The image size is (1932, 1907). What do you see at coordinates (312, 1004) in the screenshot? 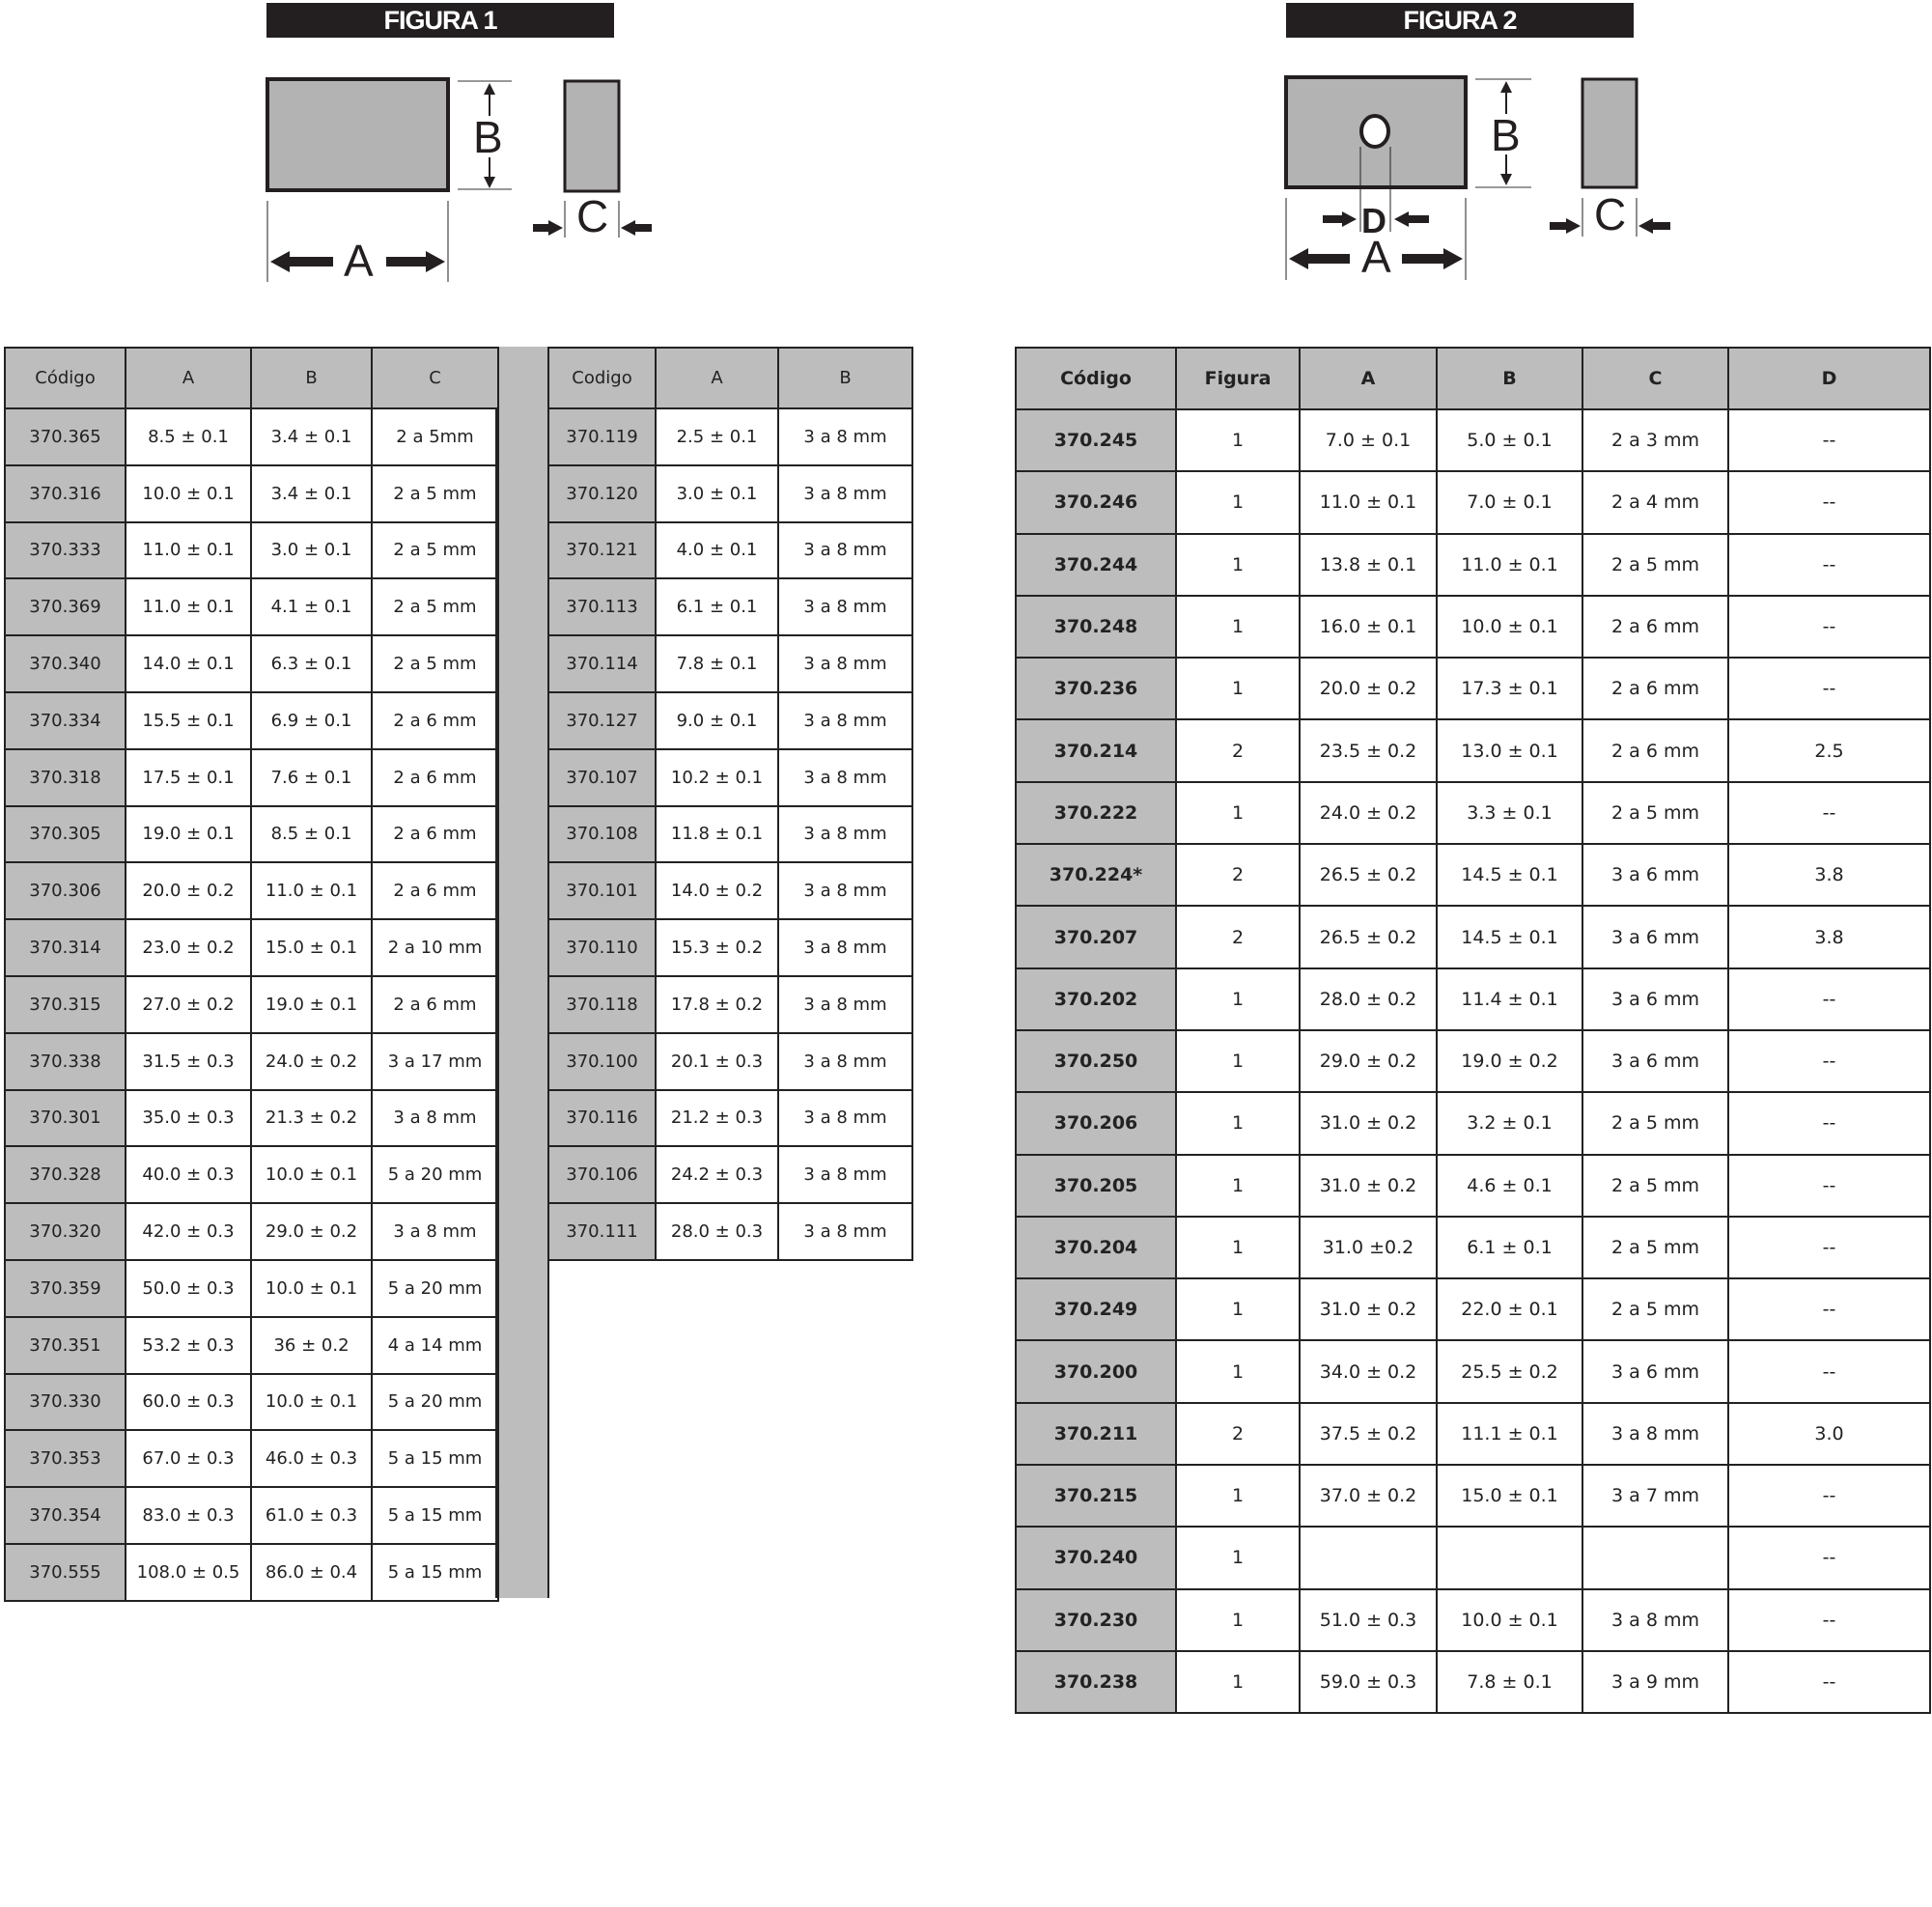
I see `value-cell: 19.0 ± 0.1` at bounding box center [312, 1004].